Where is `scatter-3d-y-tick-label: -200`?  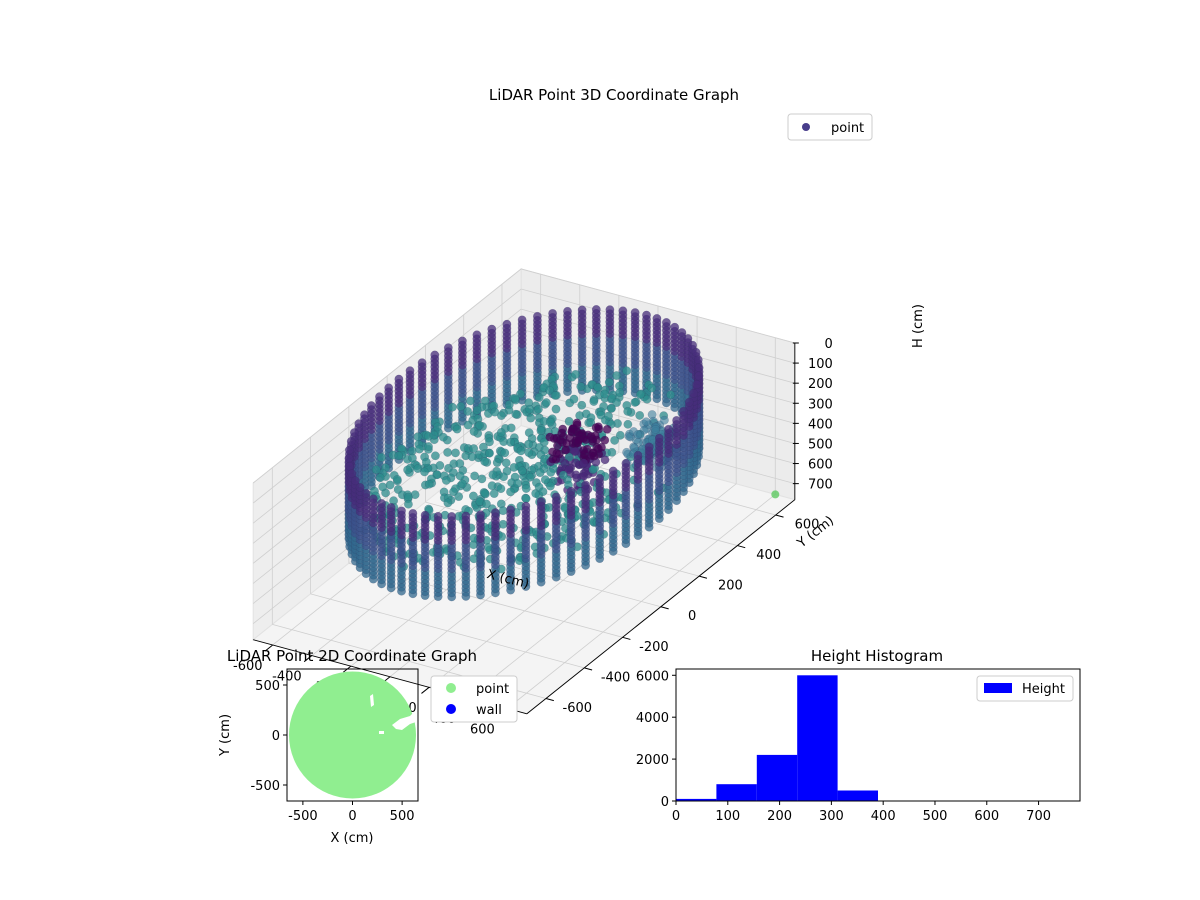 scatter-3d-y-tick-label: -200 is located at coordinates (654, 647).